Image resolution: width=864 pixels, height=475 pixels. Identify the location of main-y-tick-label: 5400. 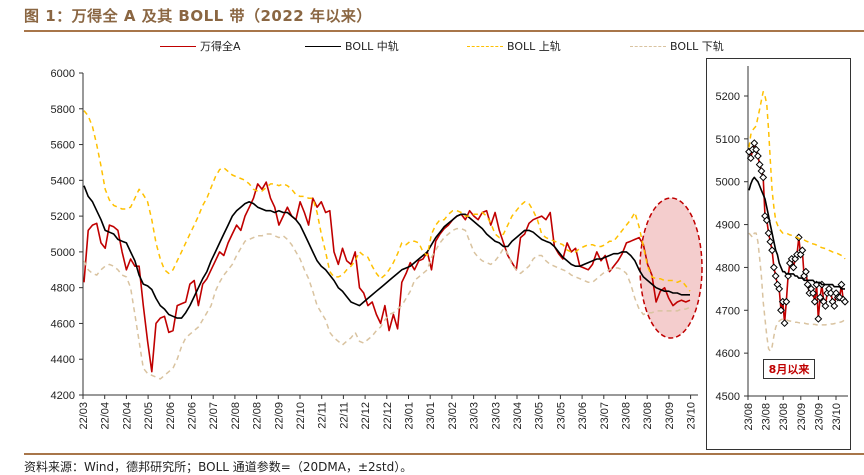
(63, 181).